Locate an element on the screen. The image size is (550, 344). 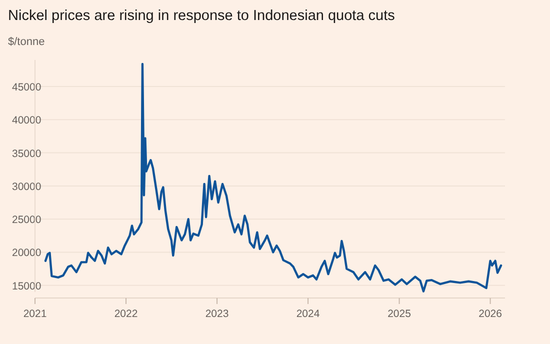
y-tick-label: 35000 is located at coordinates (27, 154).